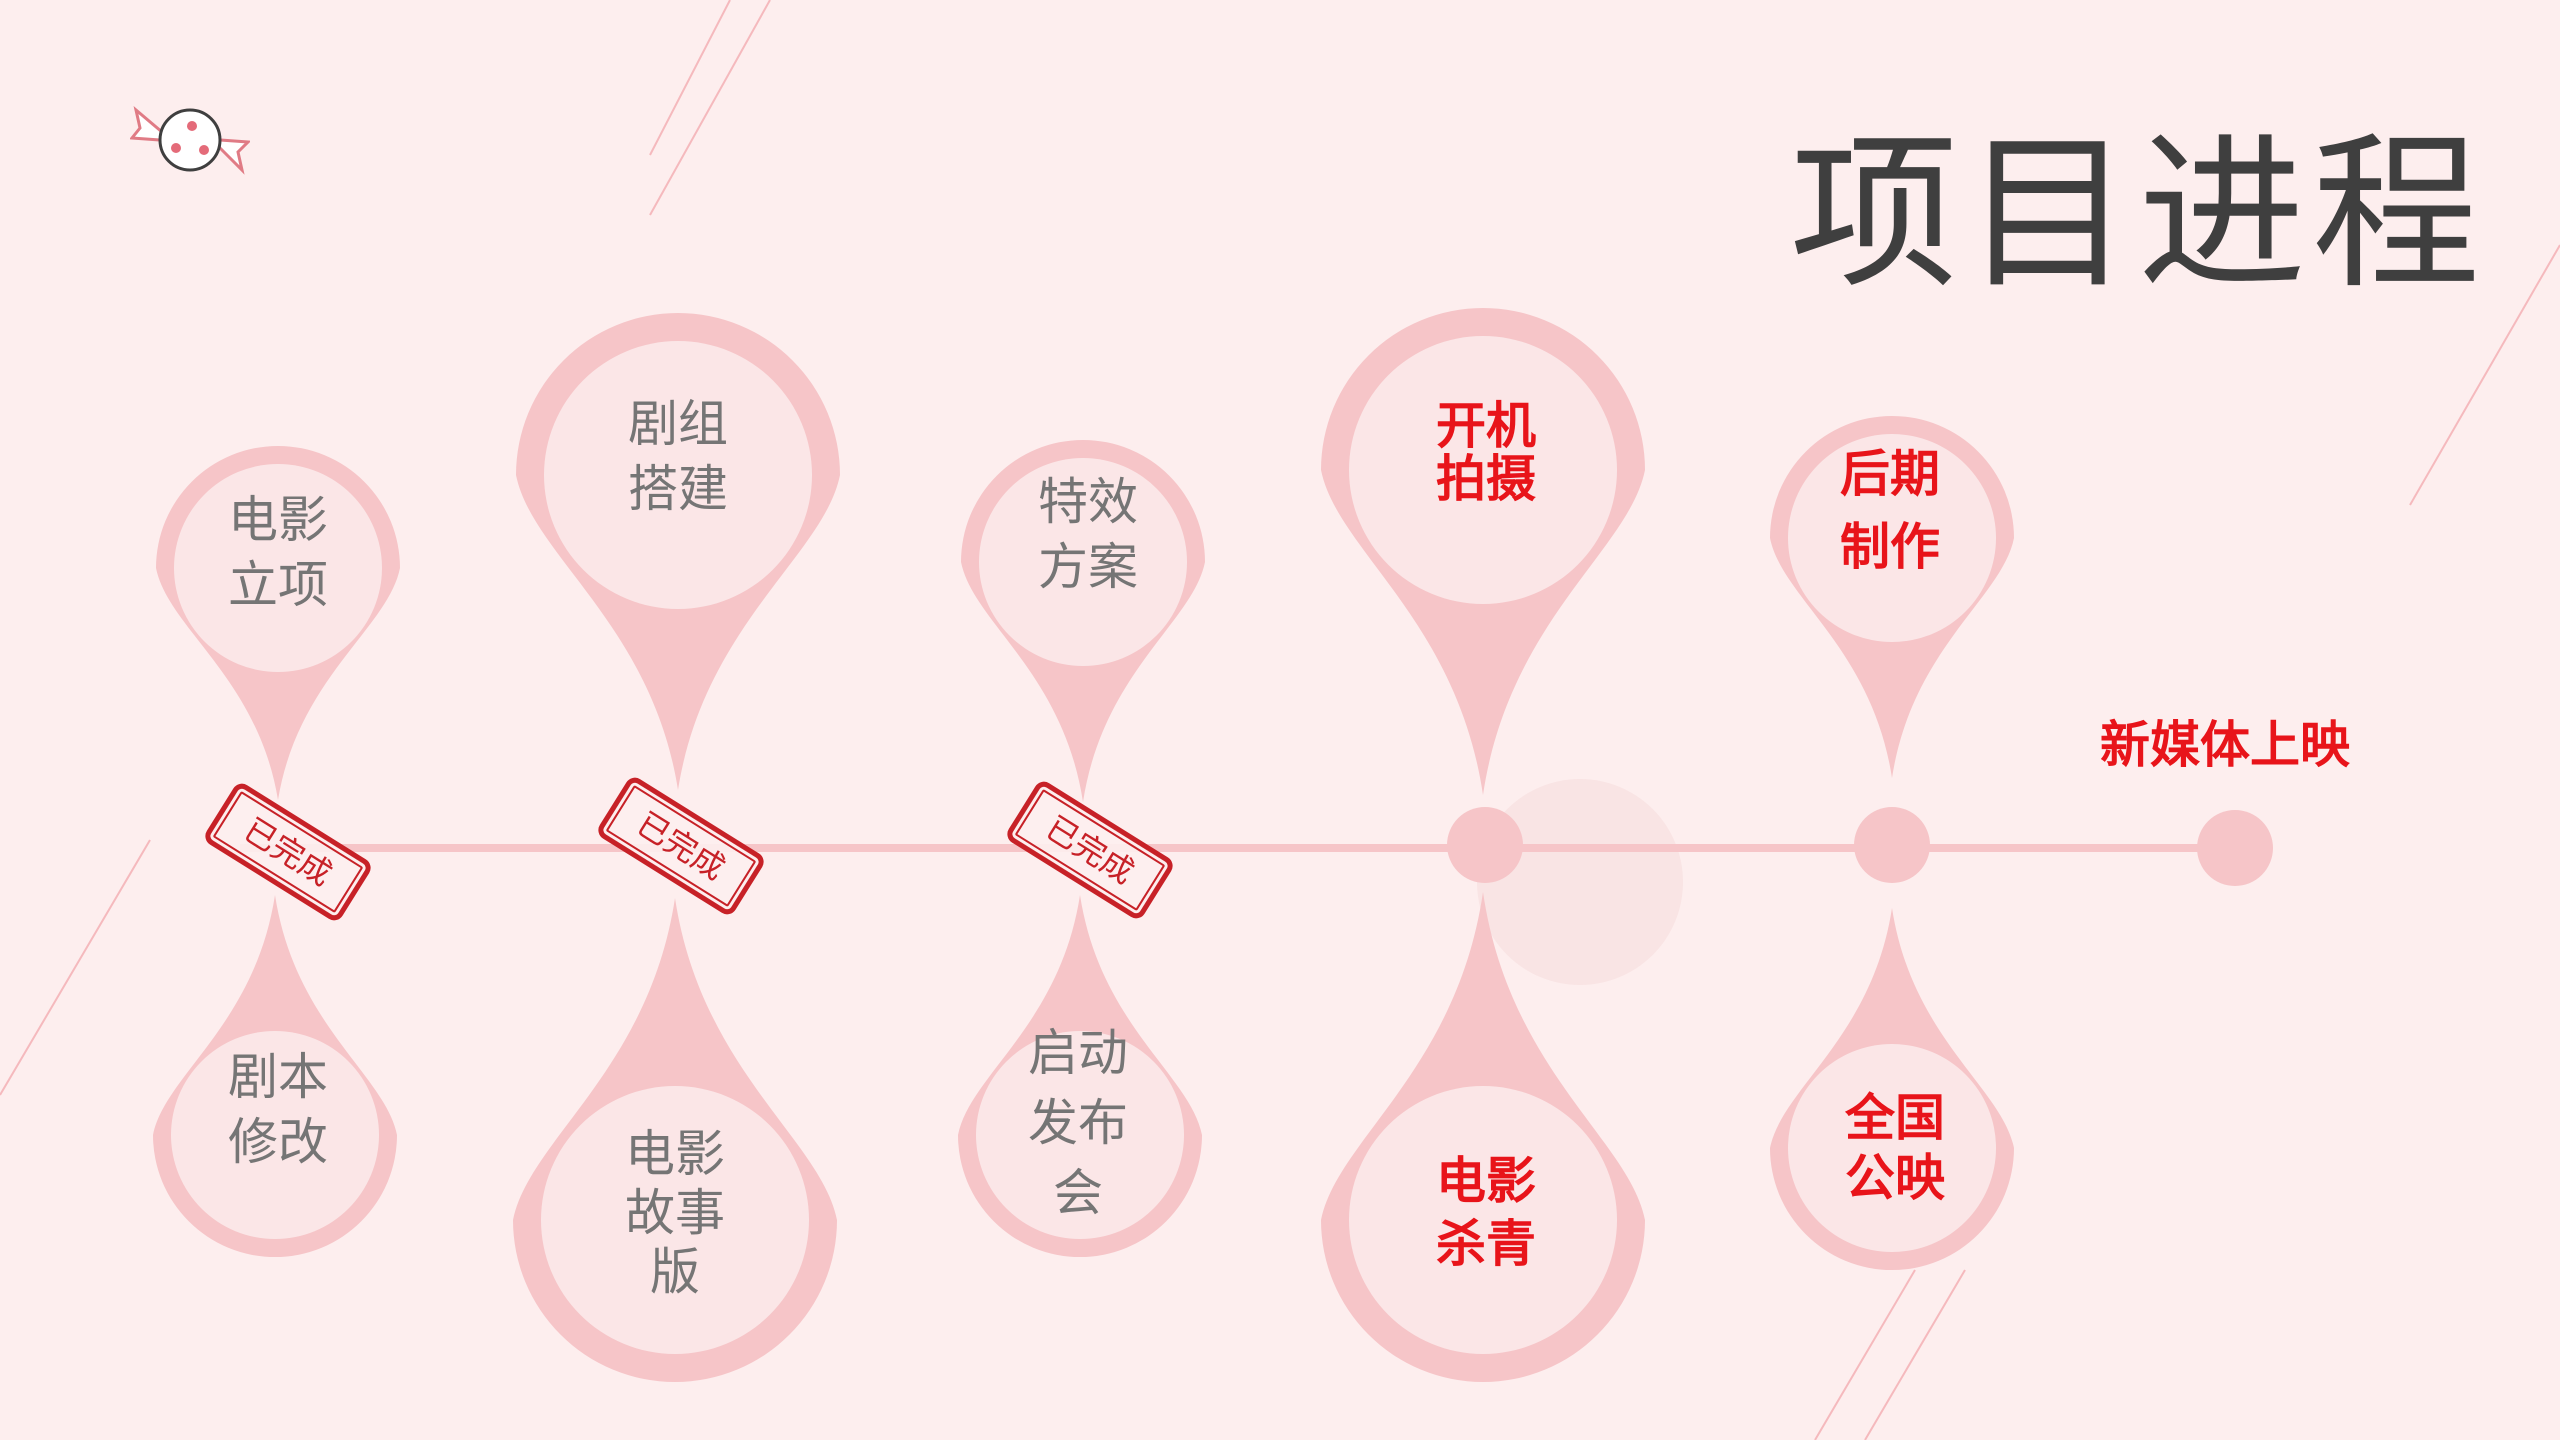  What do you see at coordinates (678, 456) in the screenshot?
I see `milestone-top-2: 剧组 搭建` at bounding box center [678, 456].